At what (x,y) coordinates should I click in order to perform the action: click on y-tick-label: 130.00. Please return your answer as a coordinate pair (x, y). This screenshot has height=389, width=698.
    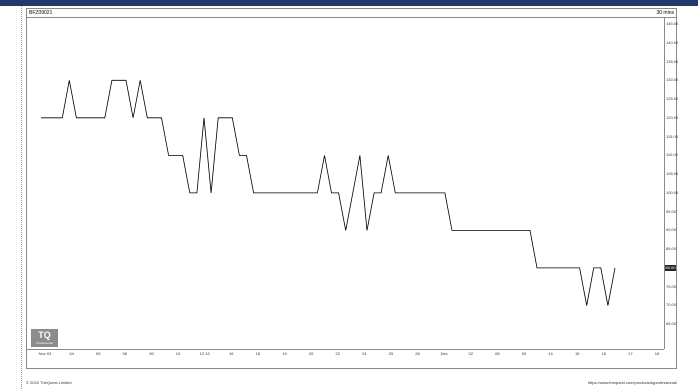
    Looking at the image, I should click on (672, 80).